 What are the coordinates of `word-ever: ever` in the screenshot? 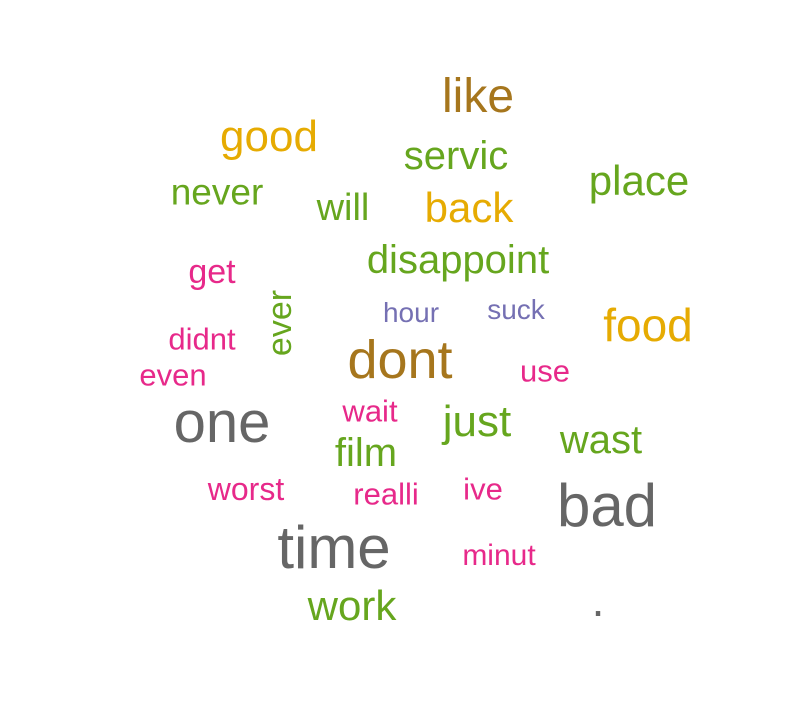 It's located at (280, 323).